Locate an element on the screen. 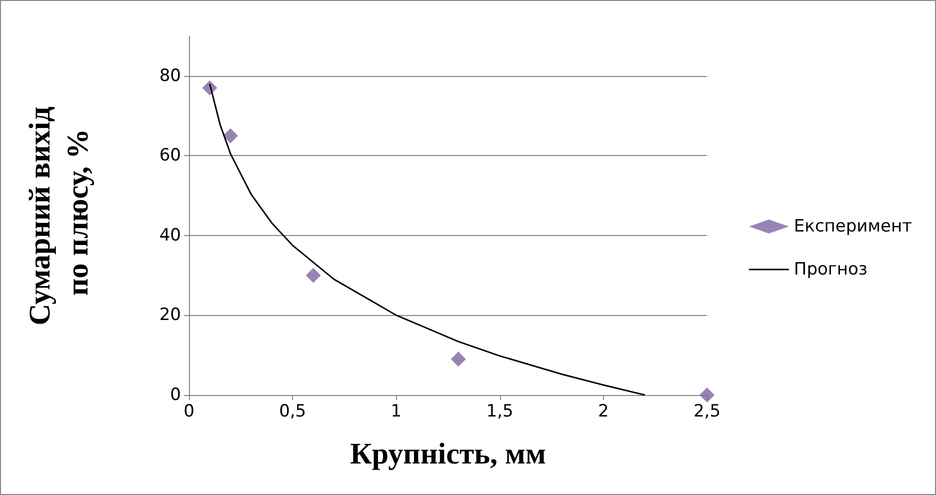 Image resolution: width=936 pixels, height=495 pixels. y-tick-label: 40 is located at coordinates (170, 235).